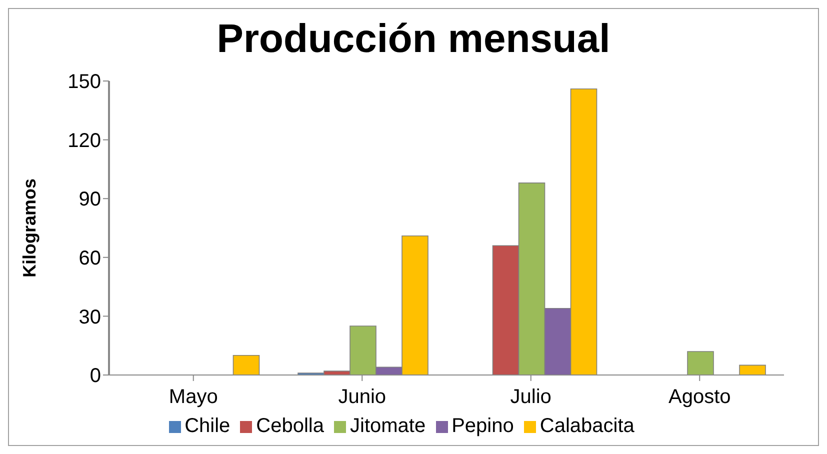  I want to click on x-tick-label: Junio, so click(362, 397).